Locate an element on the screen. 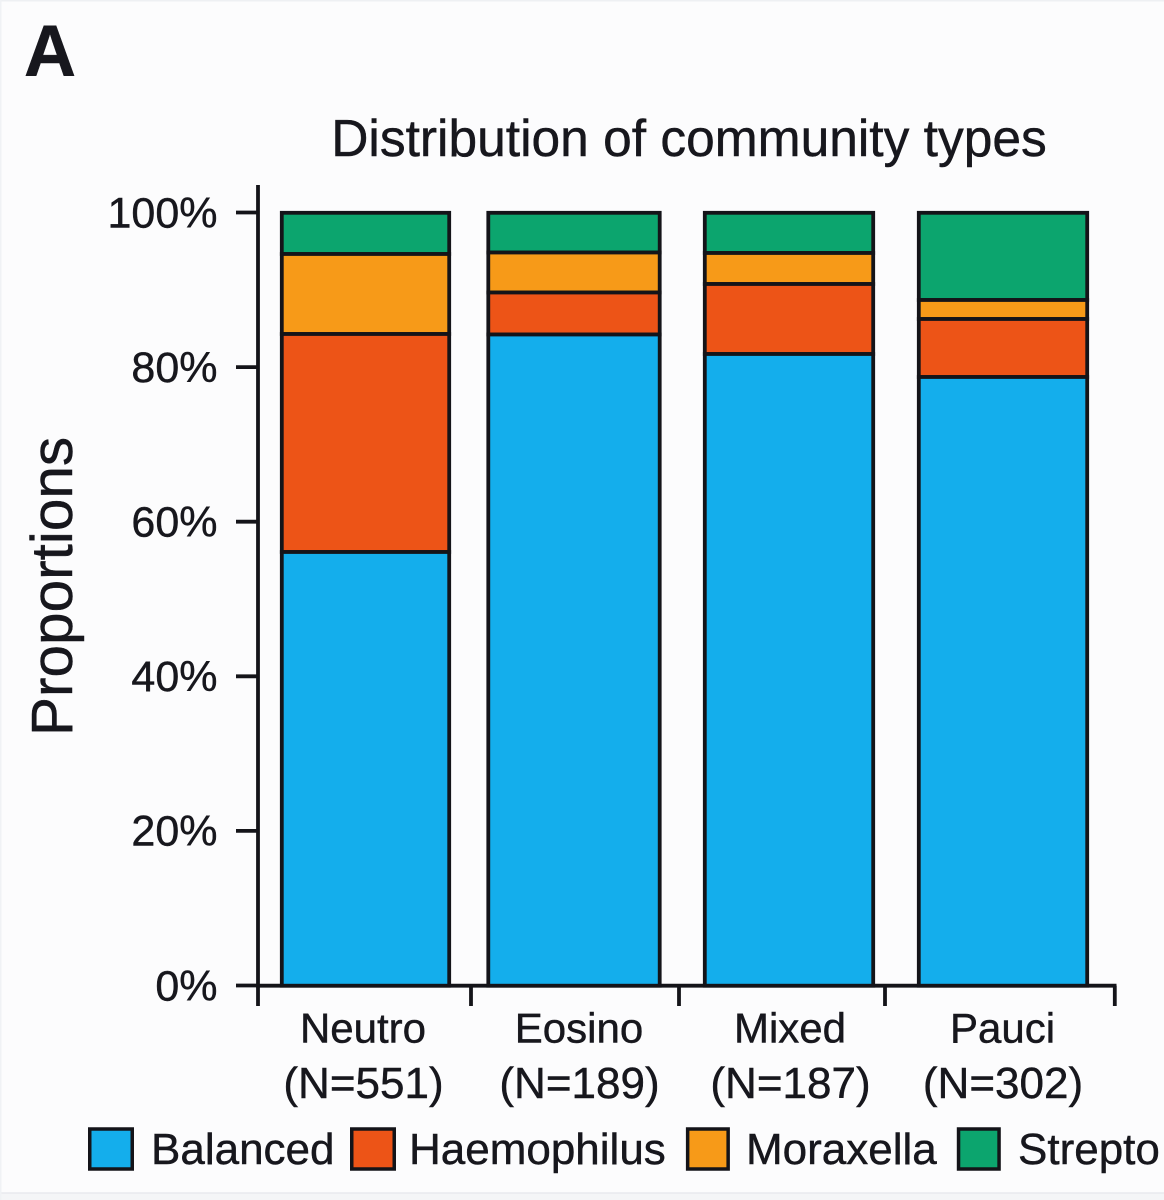 The width and height of the screenshot is (1164, 1200). svg-text: Moraxella is located at coordinates (841, 1149).